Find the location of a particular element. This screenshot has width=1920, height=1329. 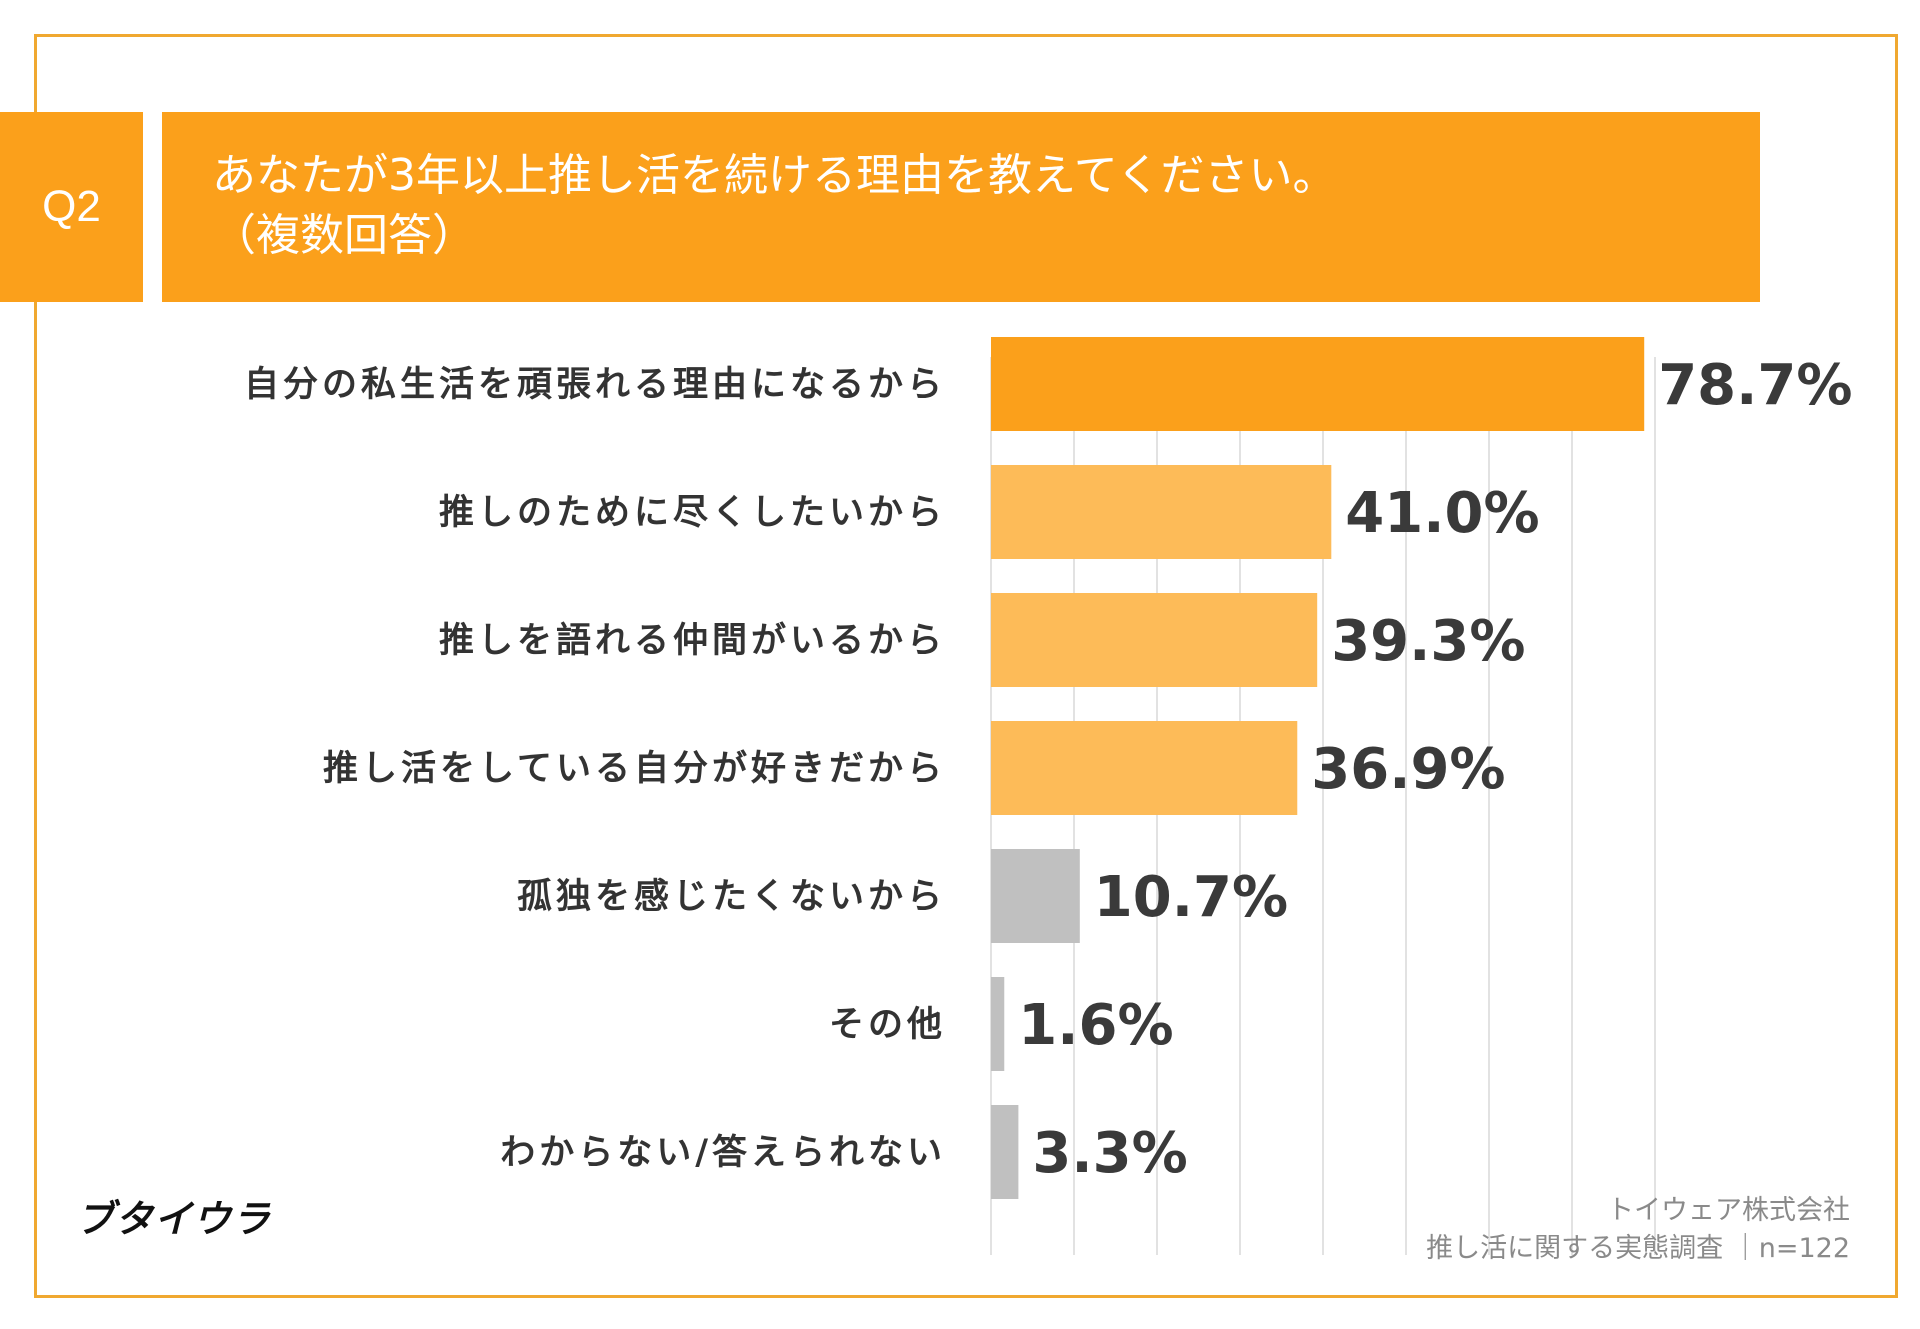

value-label: 3.3% is located at coordinates (1109, 1153).